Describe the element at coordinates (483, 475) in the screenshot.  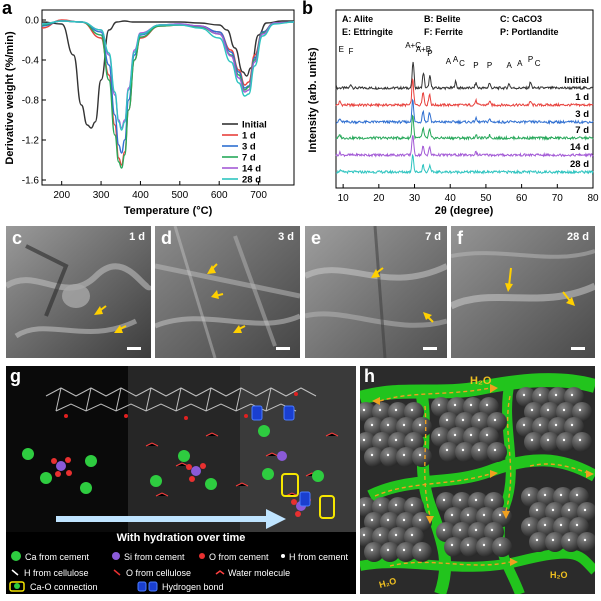
I see `flow-arrowheads` at that location.